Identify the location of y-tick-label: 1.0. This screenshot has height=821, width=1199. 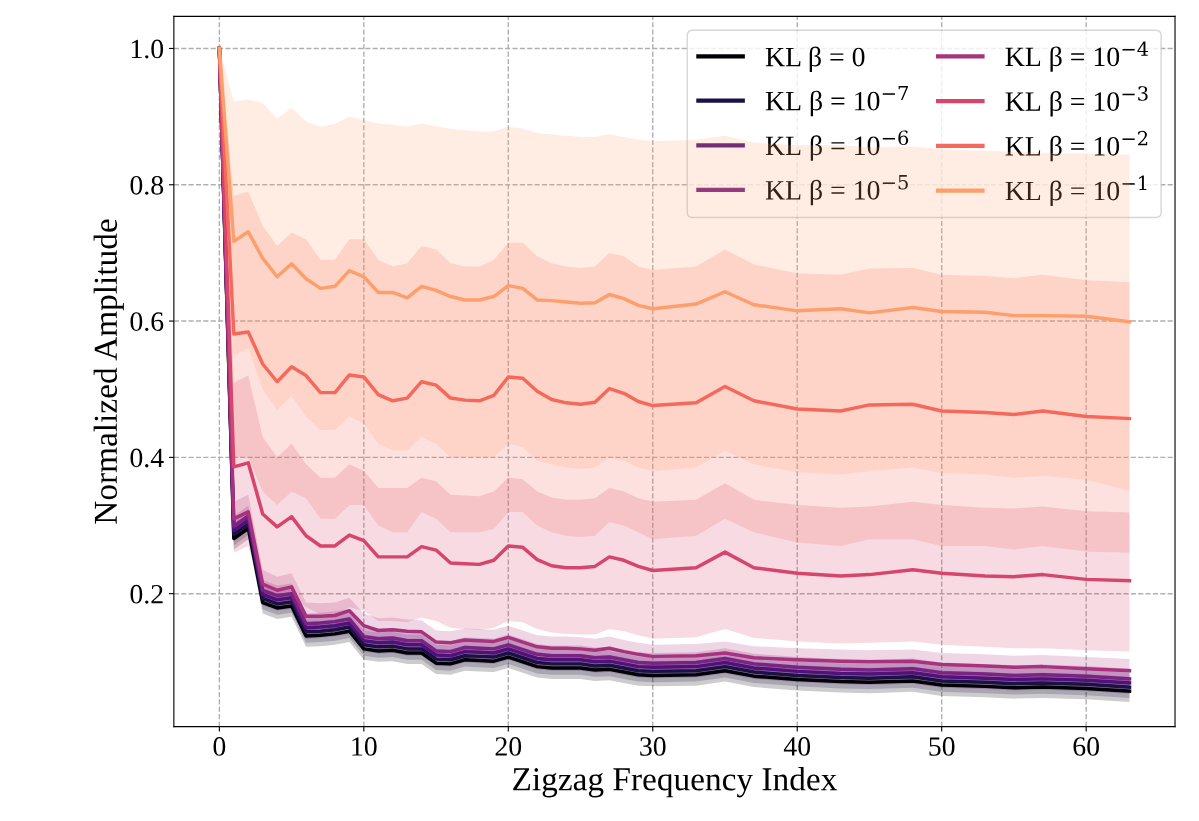
(147, 49).